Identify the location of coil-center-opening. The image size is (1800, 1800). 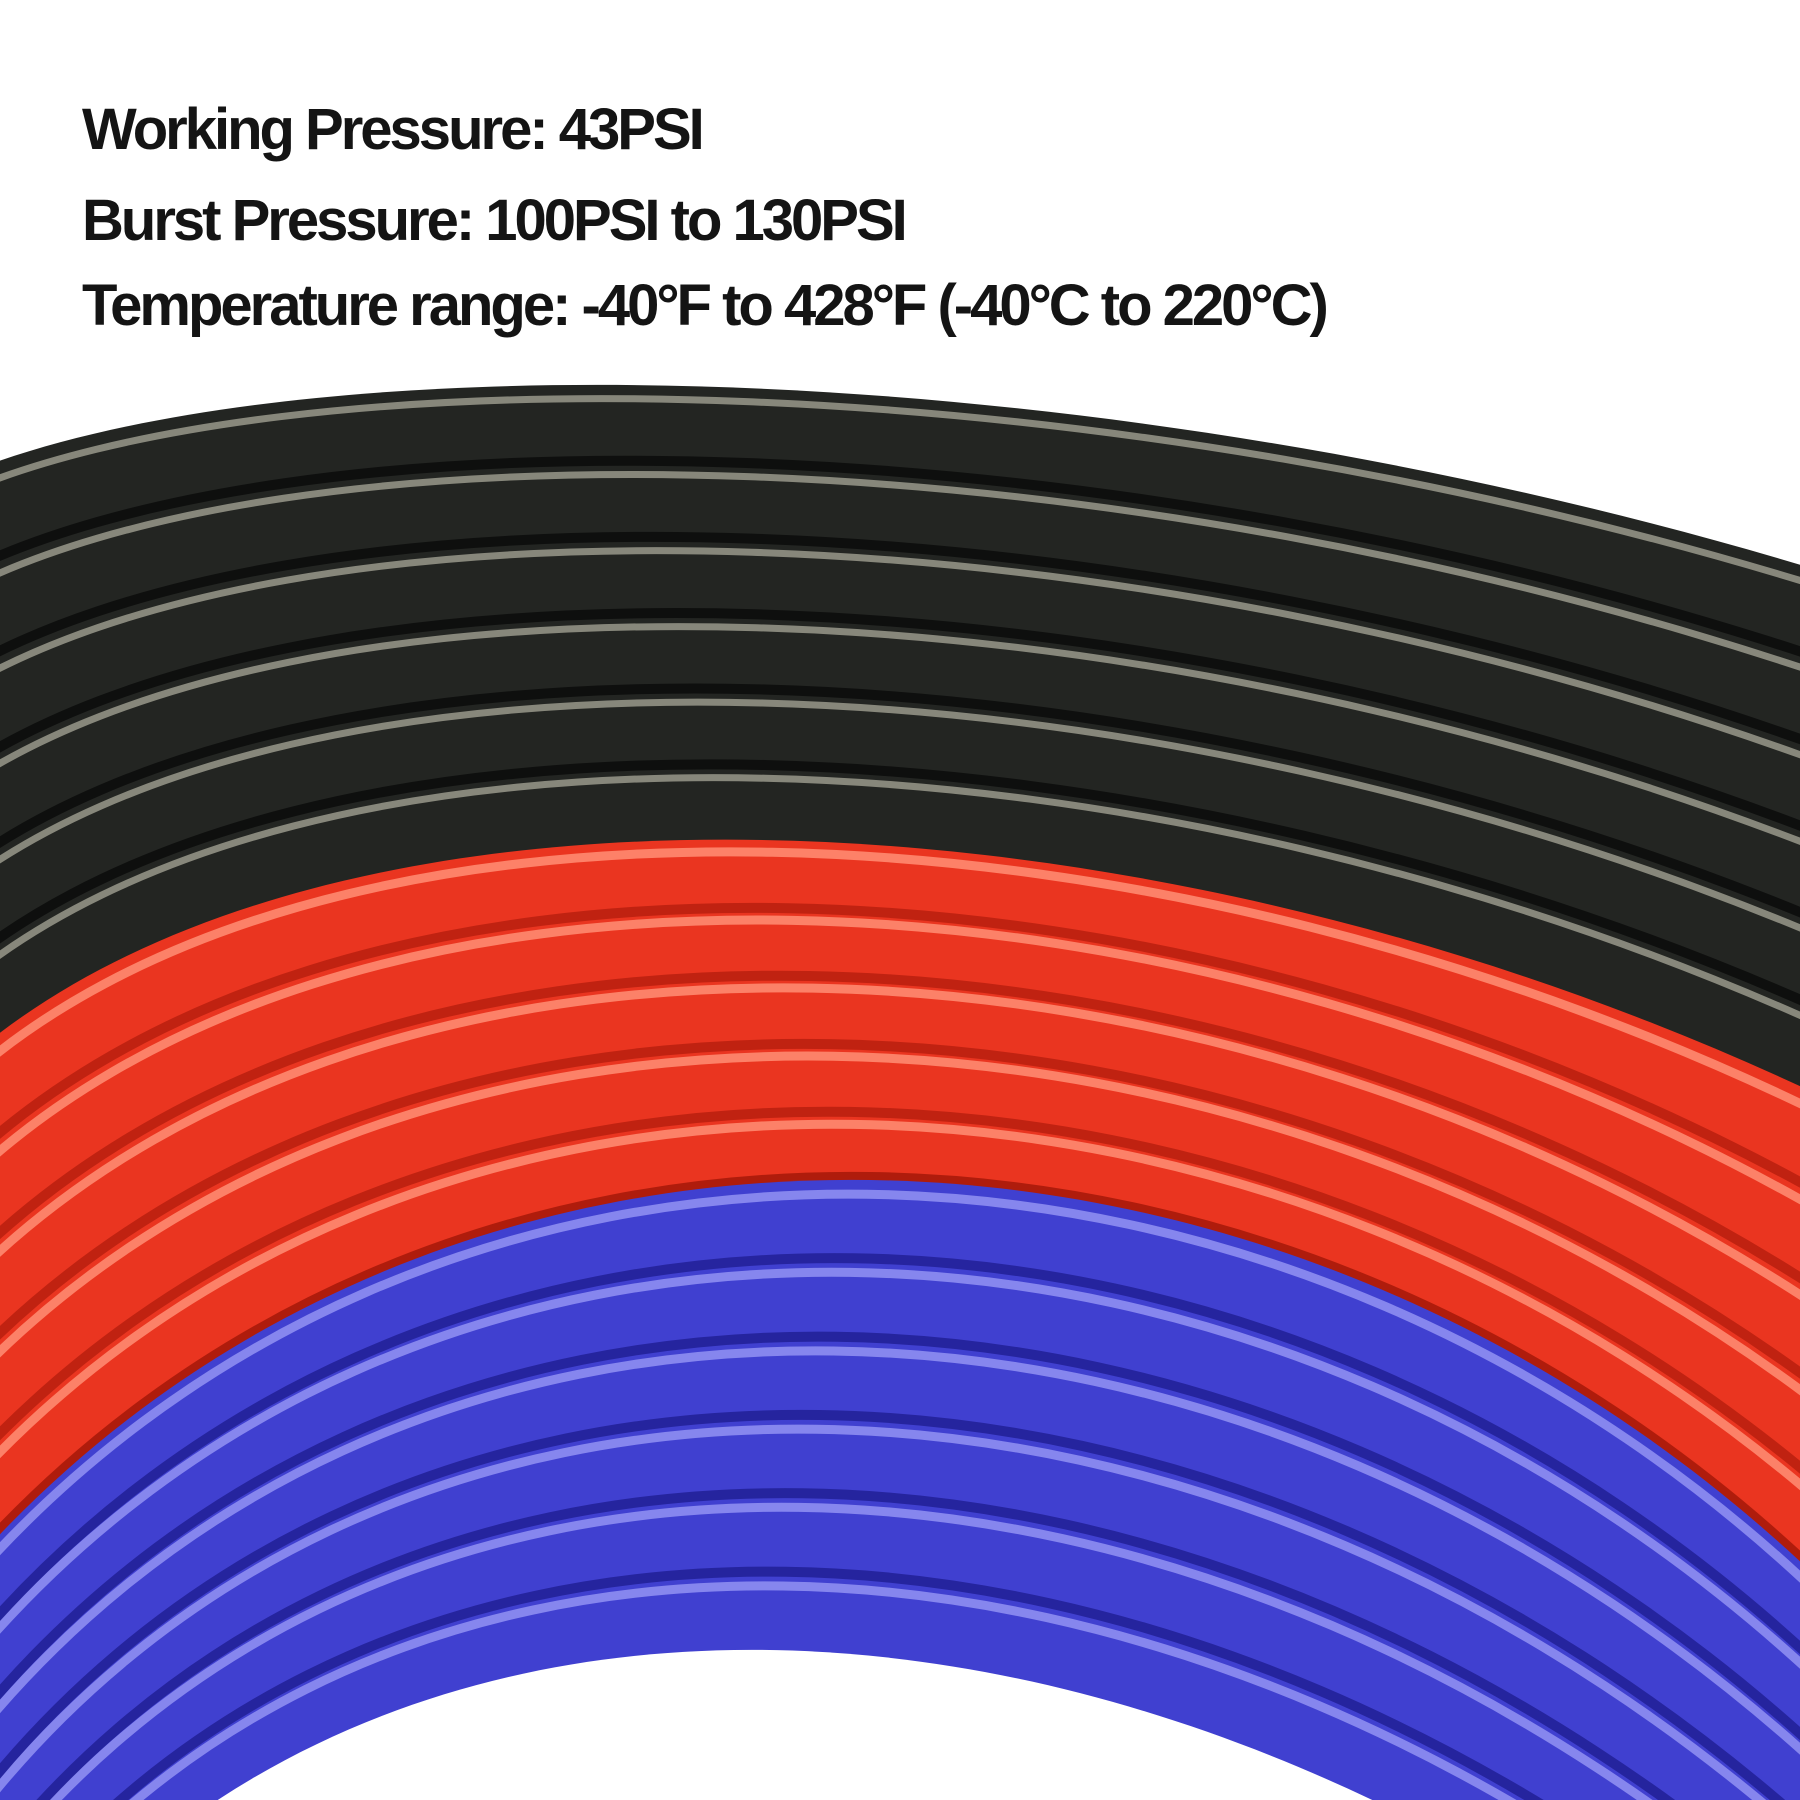
(795, 1725).